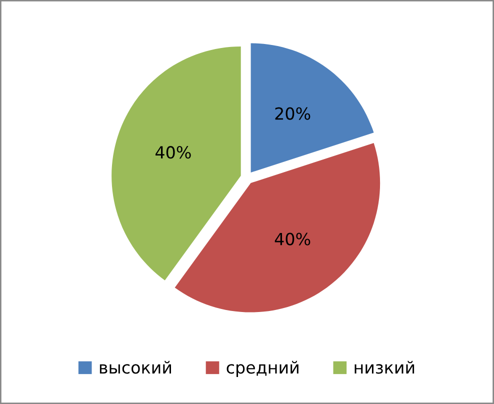 This screenshot has width=494, height=404. Describe the element at coordinates (292, 113) in the screenshot. I see `data-label: 20%` at that location.